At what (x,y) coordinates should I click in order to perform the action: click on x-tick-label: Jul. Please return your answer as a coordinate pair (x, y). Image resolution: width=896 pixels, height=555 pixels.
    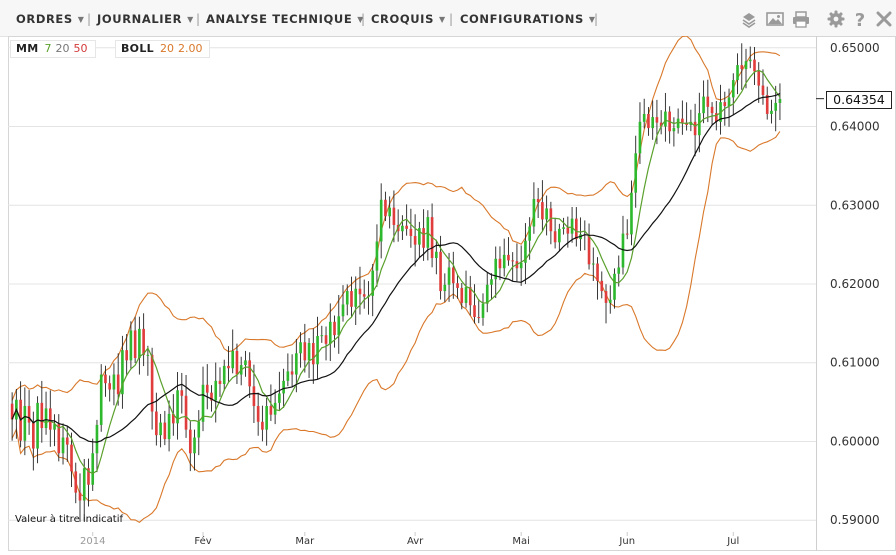
    Looking at the image, I should click on (732, 541).